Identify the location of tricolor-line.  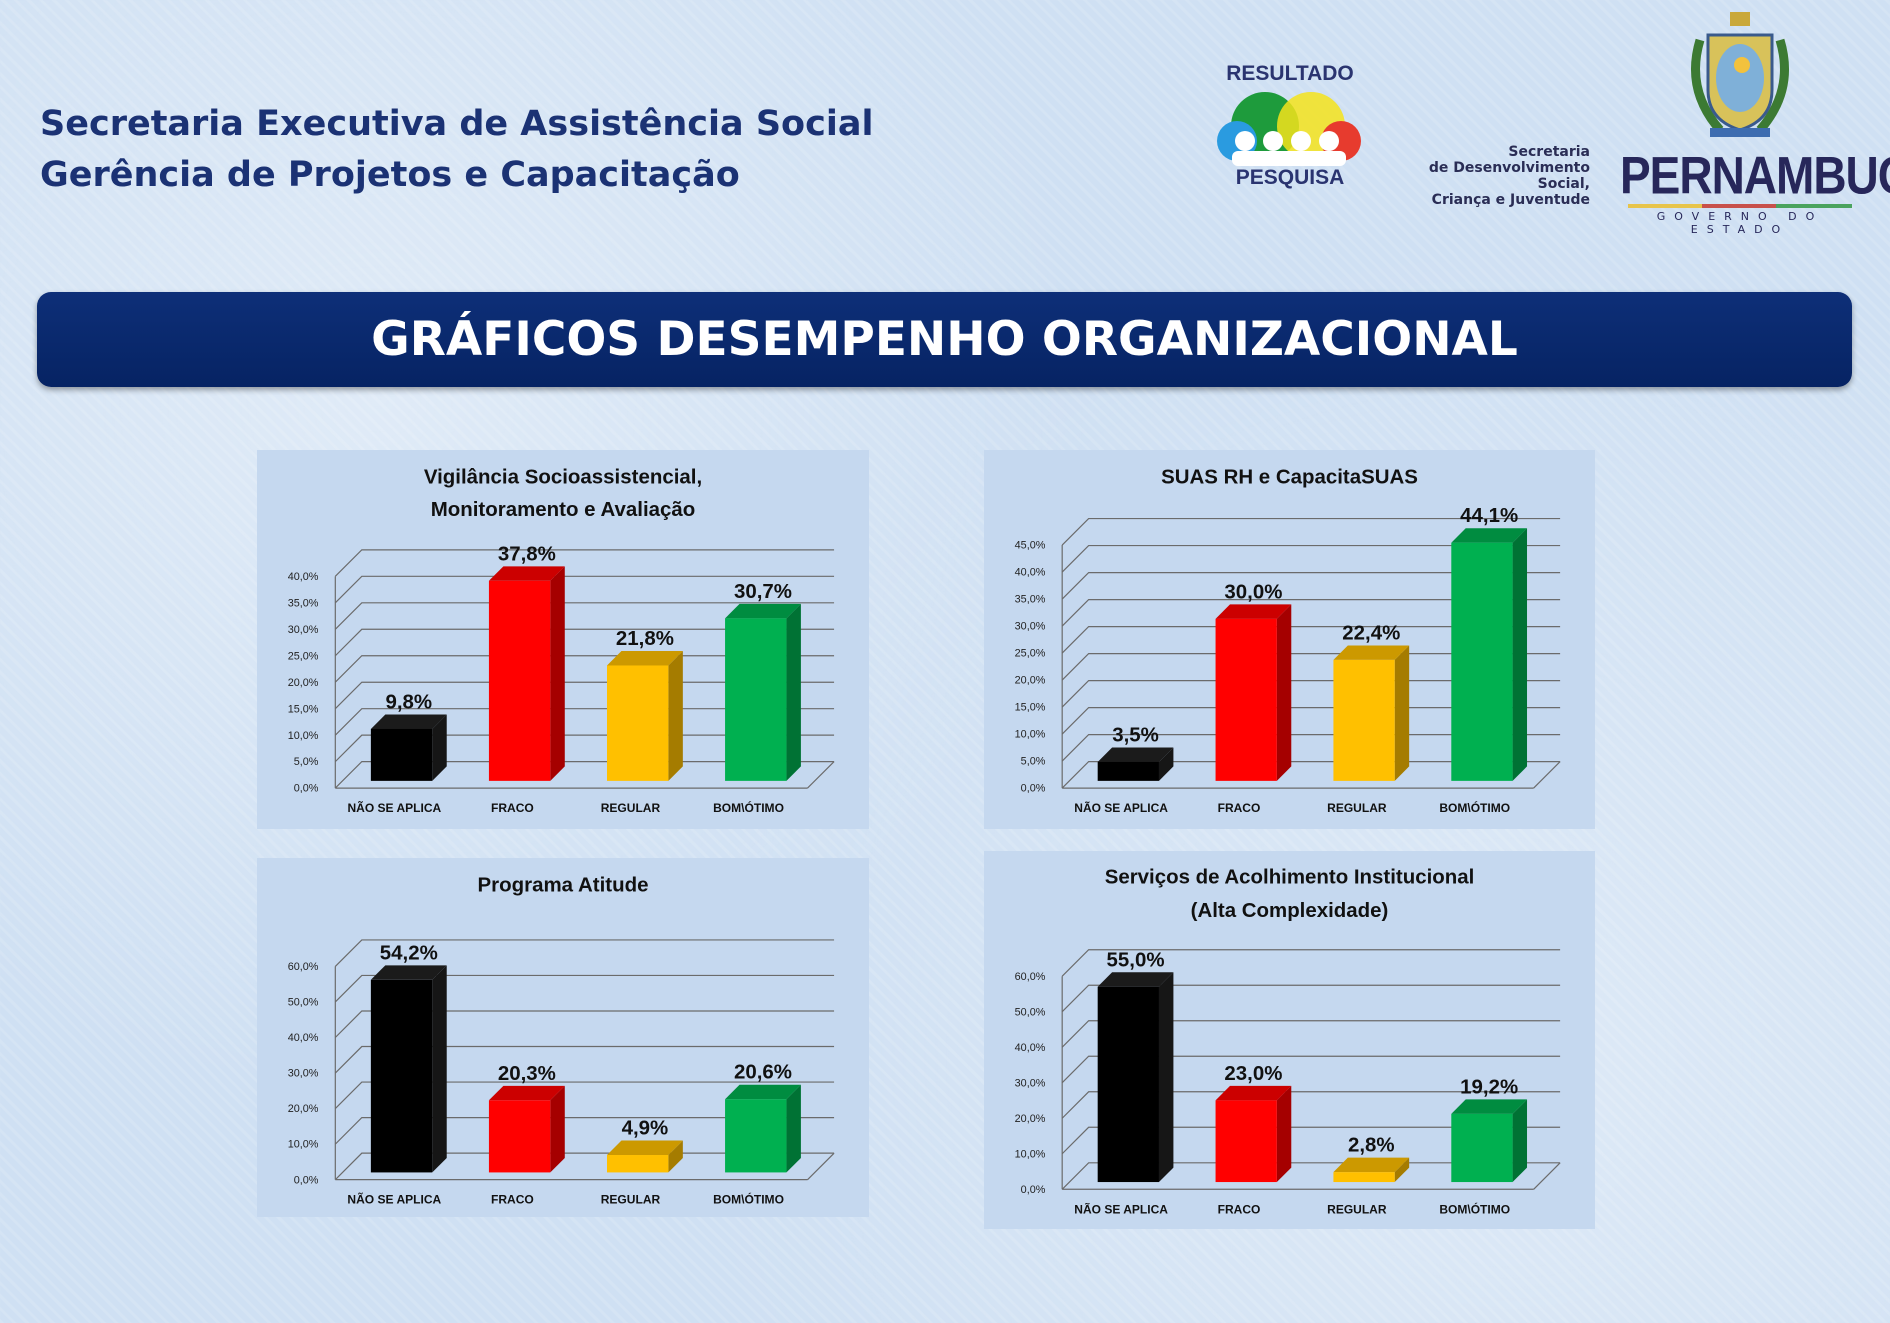
(1740, 206).